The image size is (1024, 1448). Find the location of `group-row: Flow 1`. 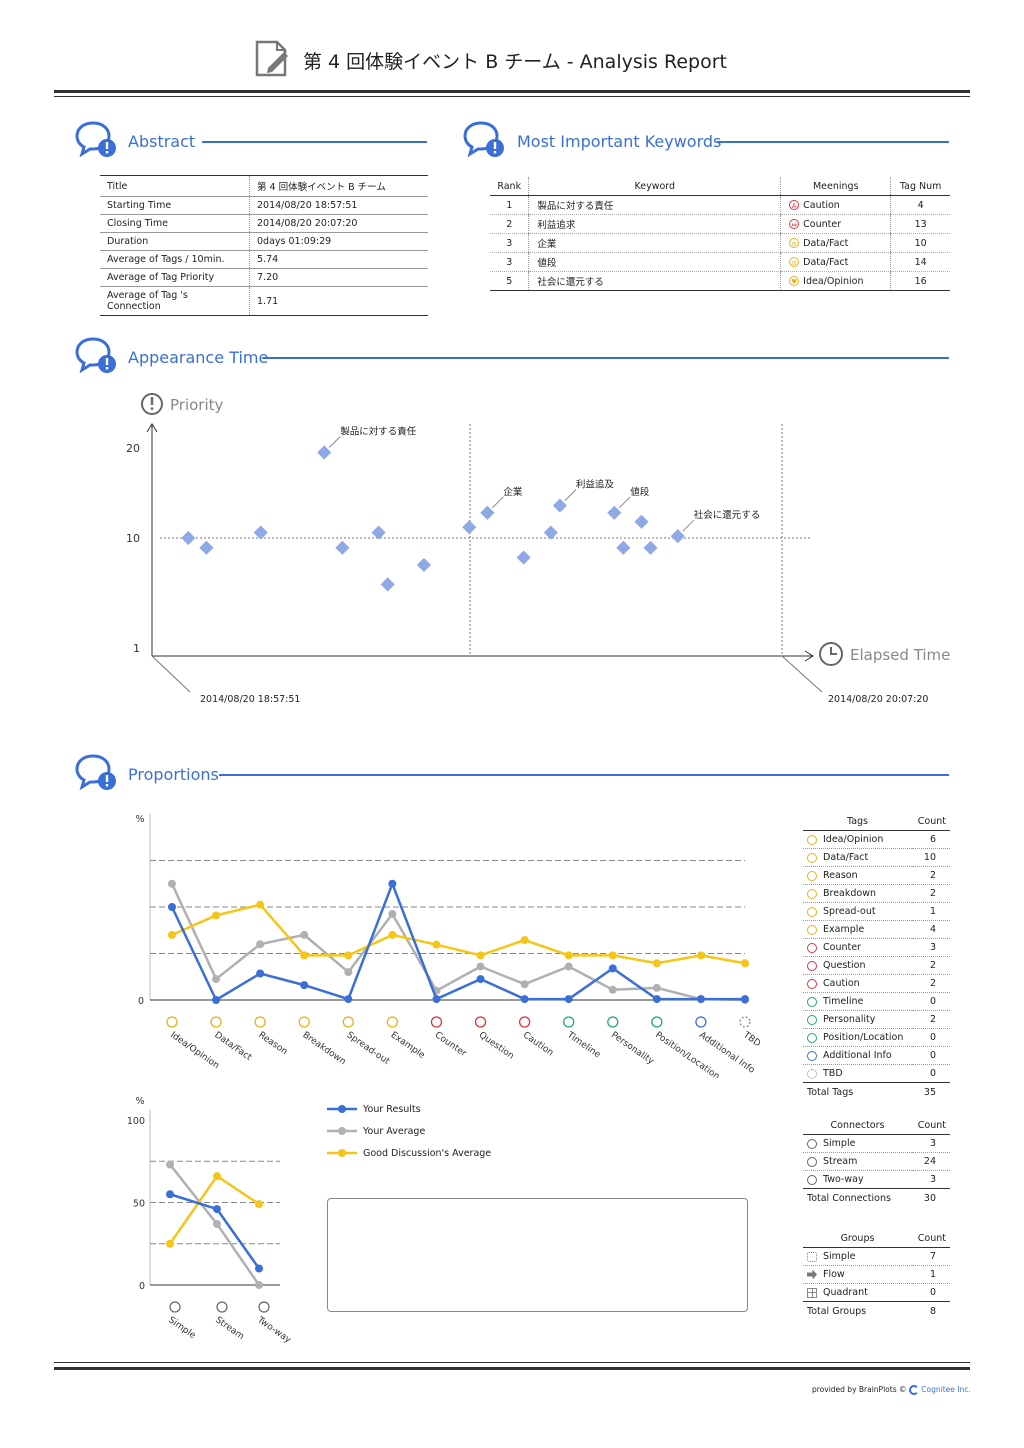

group-row: Flow 1 is located at coordinates (876, 1274).